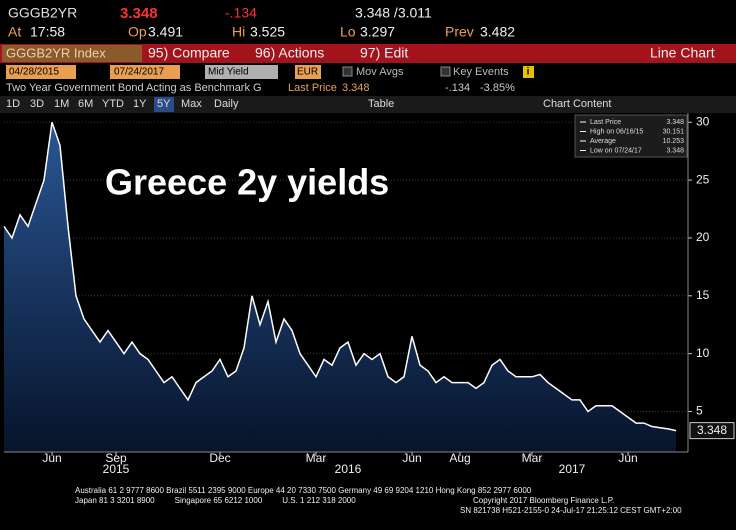  I want to click on range: 3.348 /3.011, so click(393, 13).